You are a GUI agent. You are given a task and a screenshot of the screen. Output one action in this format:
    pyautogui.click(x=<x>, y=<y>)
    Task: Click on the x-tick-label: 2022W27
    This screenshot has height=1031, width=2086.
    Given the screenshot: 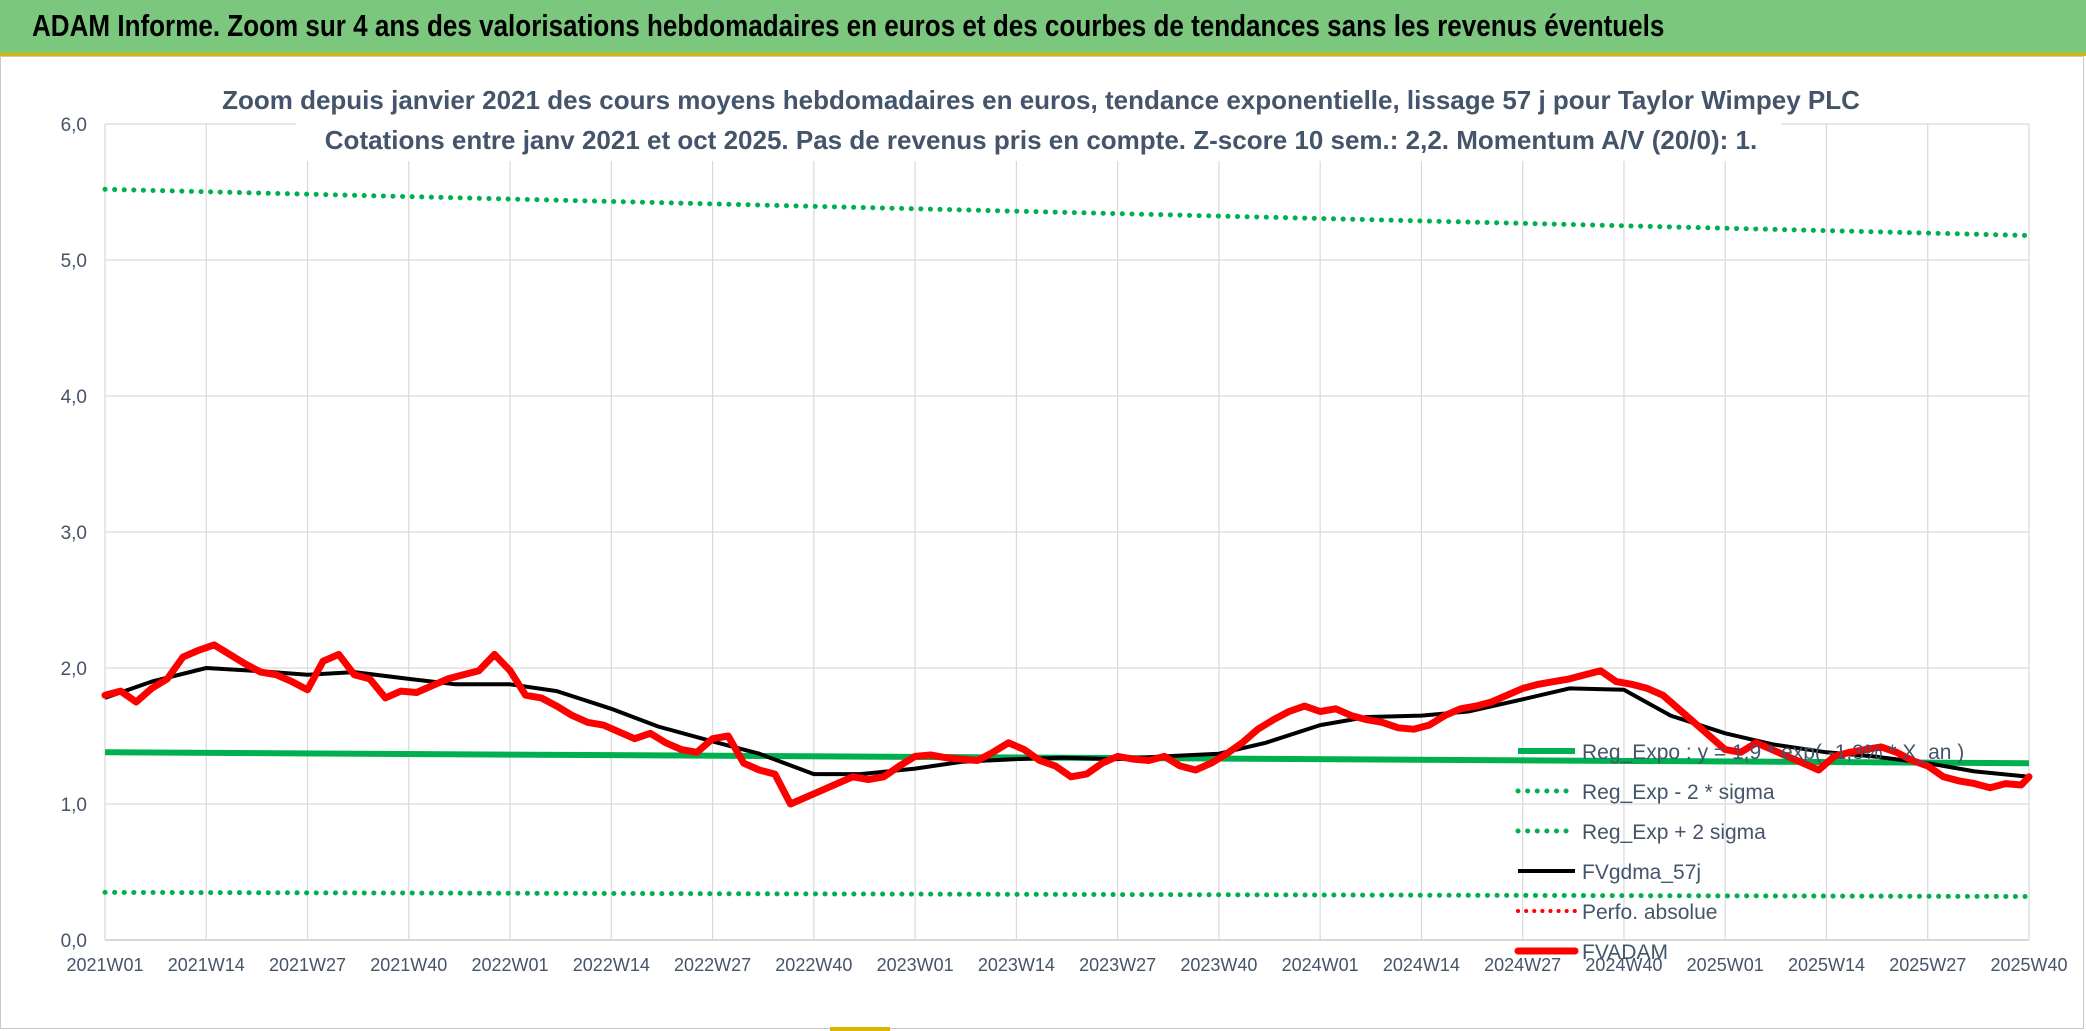 What is the action you would take?
    pyautogui.click(x=712, y=965)
    